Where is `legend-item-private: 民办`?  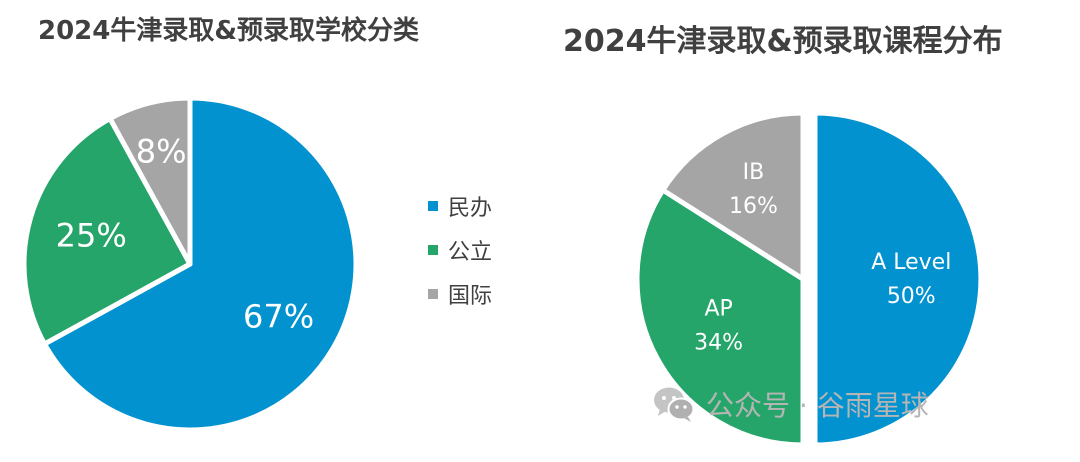
legend-item-private: 民办 is located at coordinates (460, 206).